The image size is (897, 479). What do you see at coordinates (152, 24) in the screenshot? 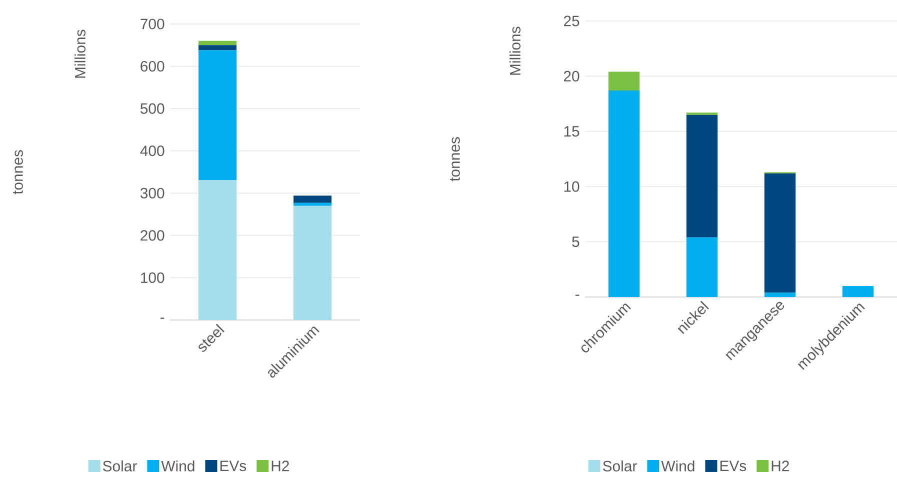
I see `y-tick-label: 700` at bounding box center [152, 24].